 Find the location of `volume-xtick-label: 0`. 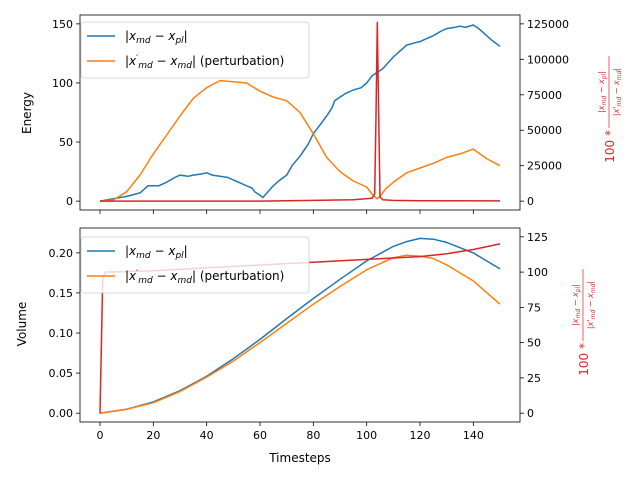

volume-xtick-label: 0 is located at coordinates (100, 435).